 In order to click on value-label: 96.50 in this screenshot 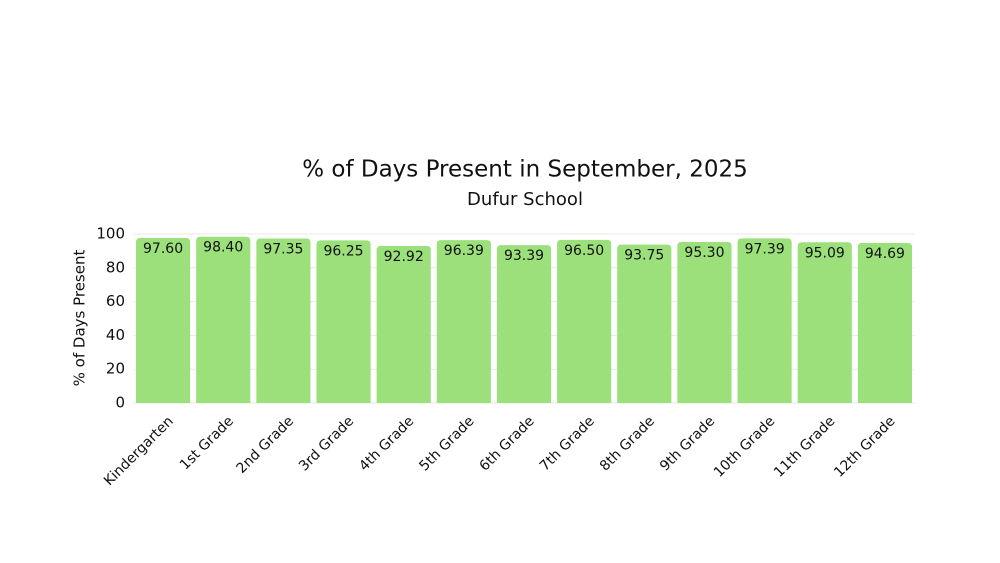, I will do `click(584, 251)`.